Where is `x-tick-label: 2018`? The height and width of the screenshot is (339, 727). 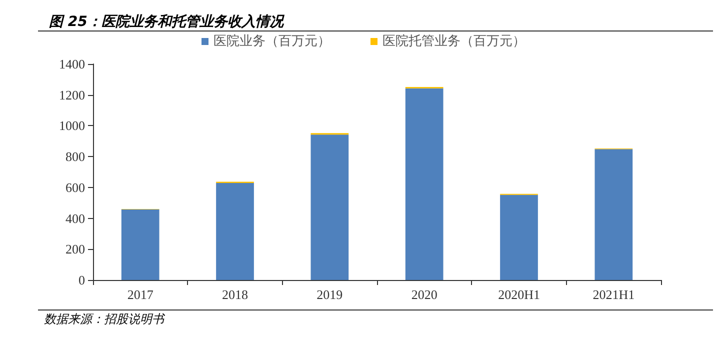 x-tick-label: 2018 is located at coordinates (235, 294).